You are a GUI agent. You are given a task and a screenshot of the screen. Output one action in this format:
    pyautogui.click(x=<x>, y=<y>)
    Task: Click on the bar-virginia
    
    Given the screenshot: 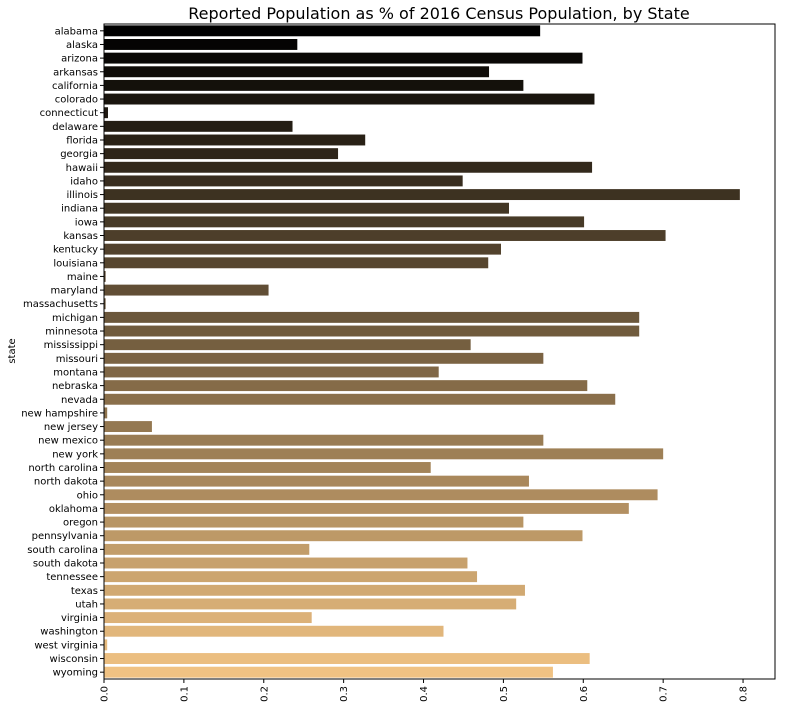 What is the action you would take?
    pyautogui.click(x=208, y=618)
    